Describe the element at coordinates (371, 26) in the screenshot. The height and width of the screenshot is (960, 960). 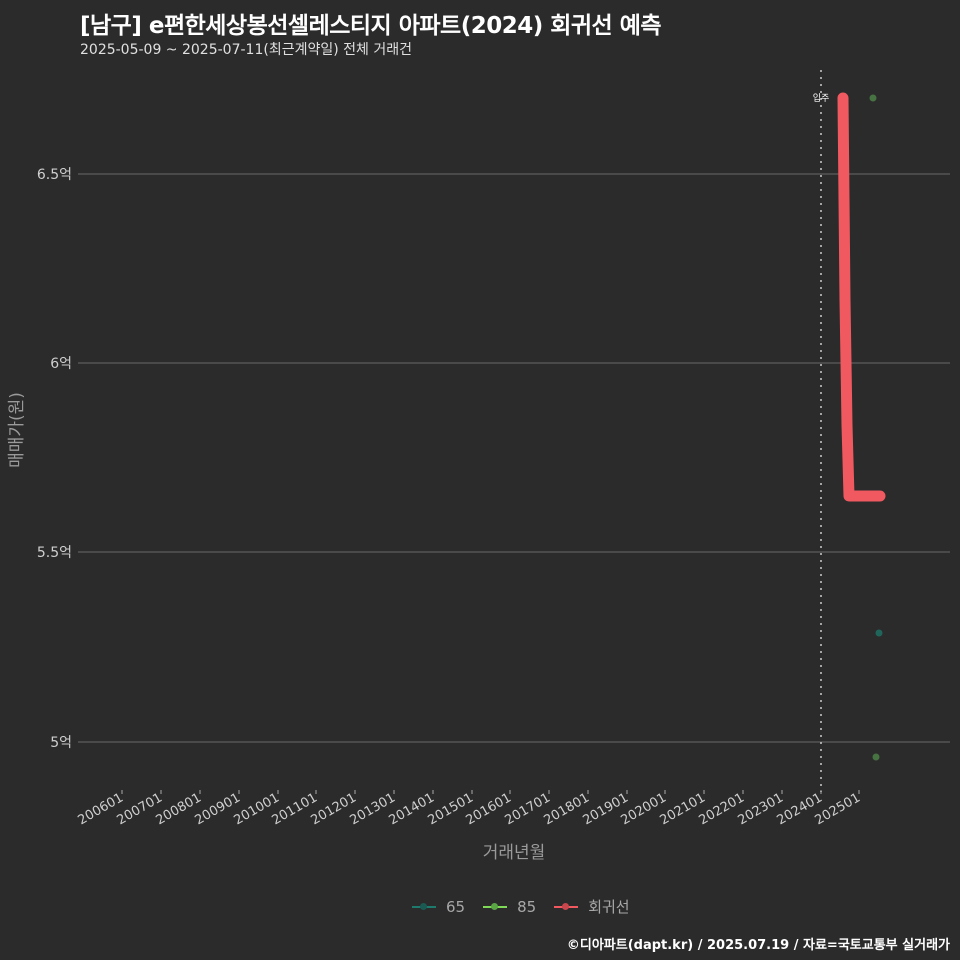
I see `chart-title: [남구] e편한세상봉선셀레스티지 아파트(2024) 회귀선 예측` at that location.